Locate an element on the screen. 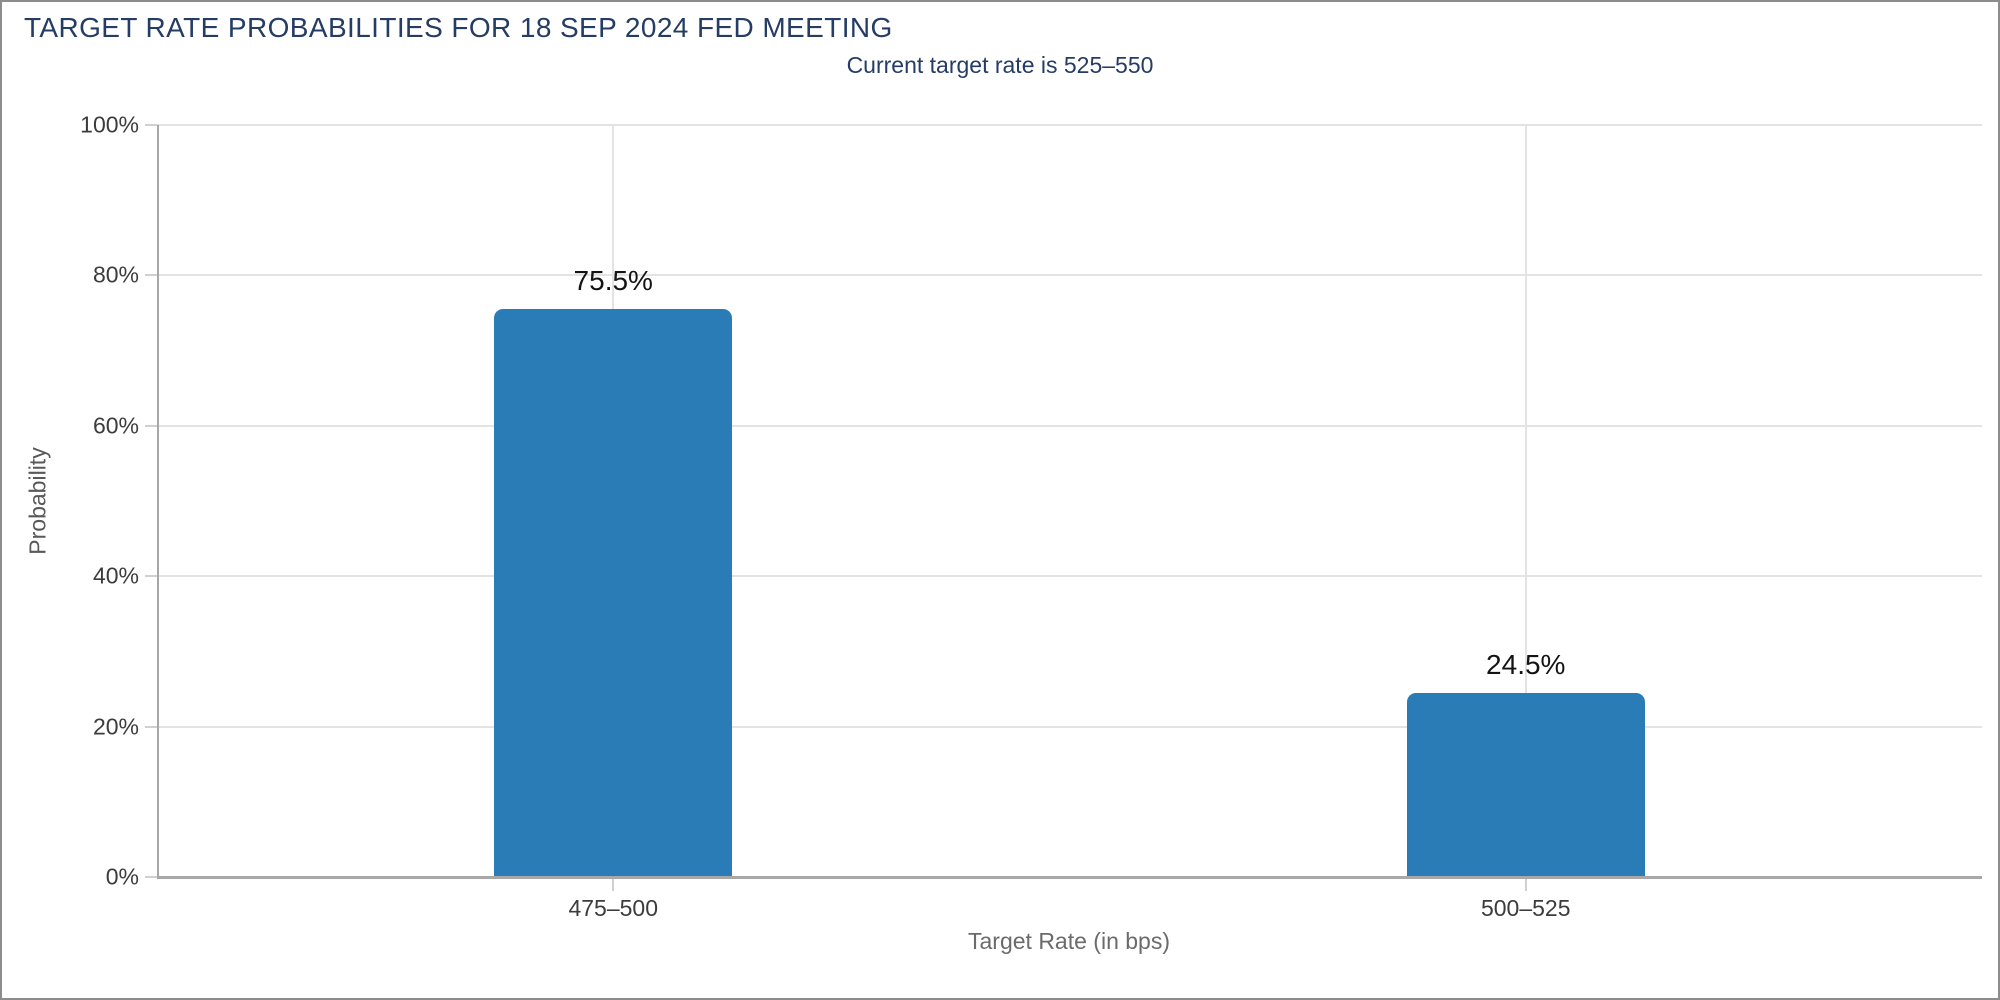 The height and width of the screenshot is (1000, 2000). x-tick-label: 475–500 is located at coordinates (613, 908).